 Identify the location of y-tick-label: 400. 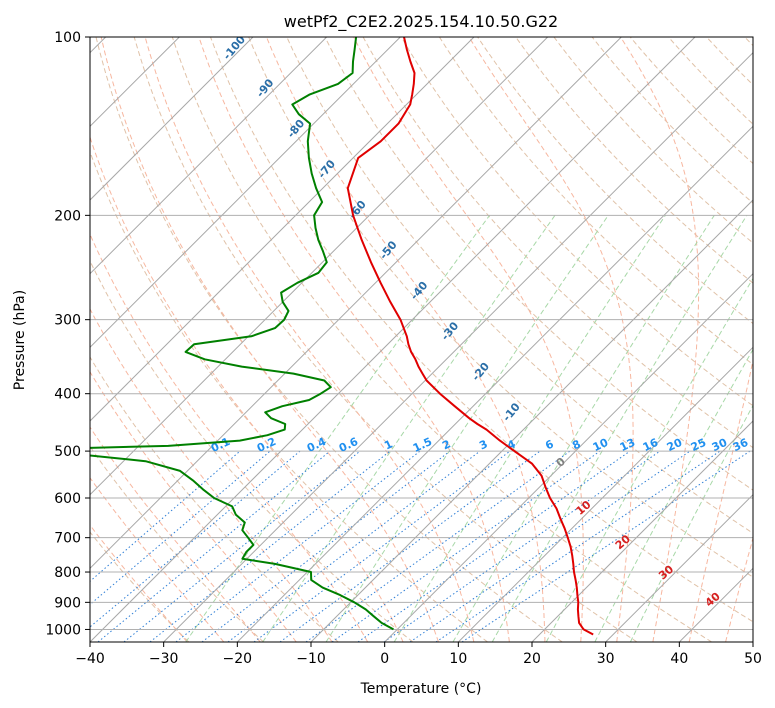
(67, 395).